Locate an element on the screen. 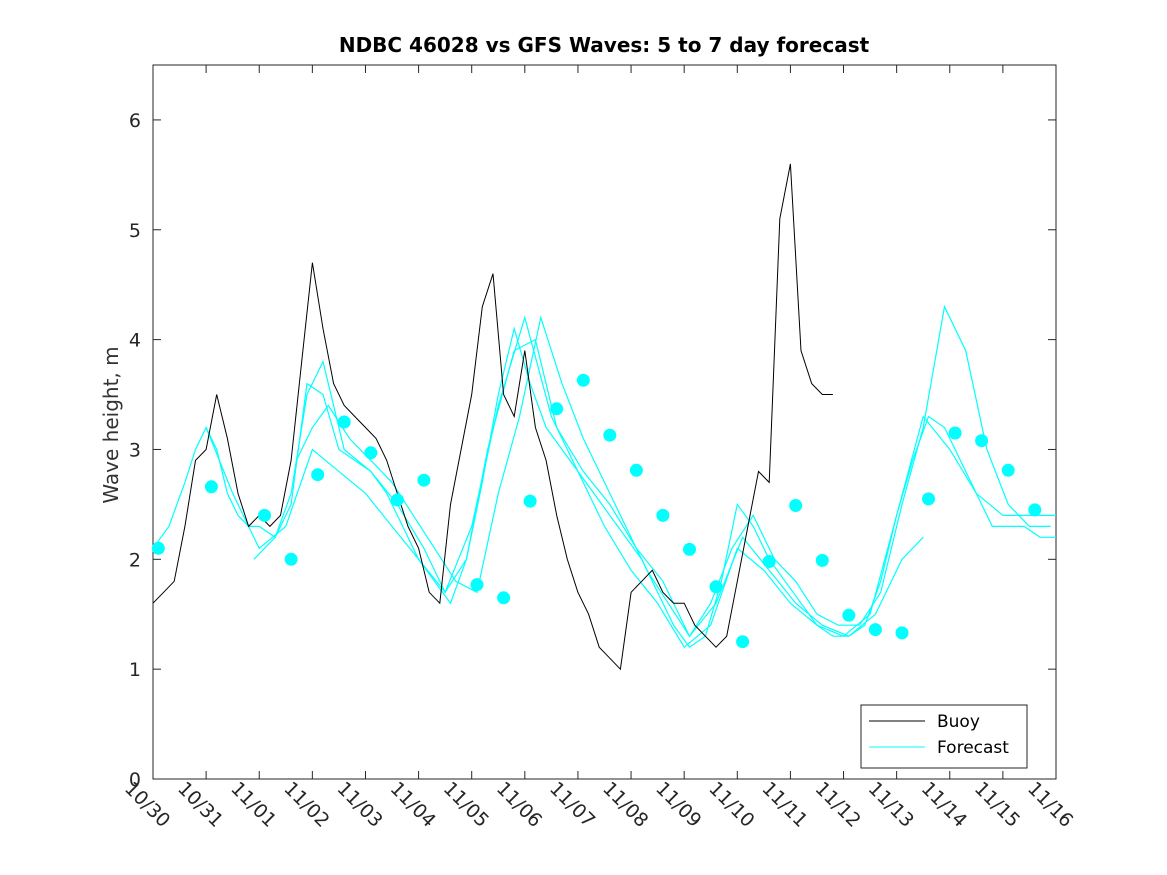 The image size is (1167, 875). legend: Buoy Forecast is located at coordinates (944, 736).